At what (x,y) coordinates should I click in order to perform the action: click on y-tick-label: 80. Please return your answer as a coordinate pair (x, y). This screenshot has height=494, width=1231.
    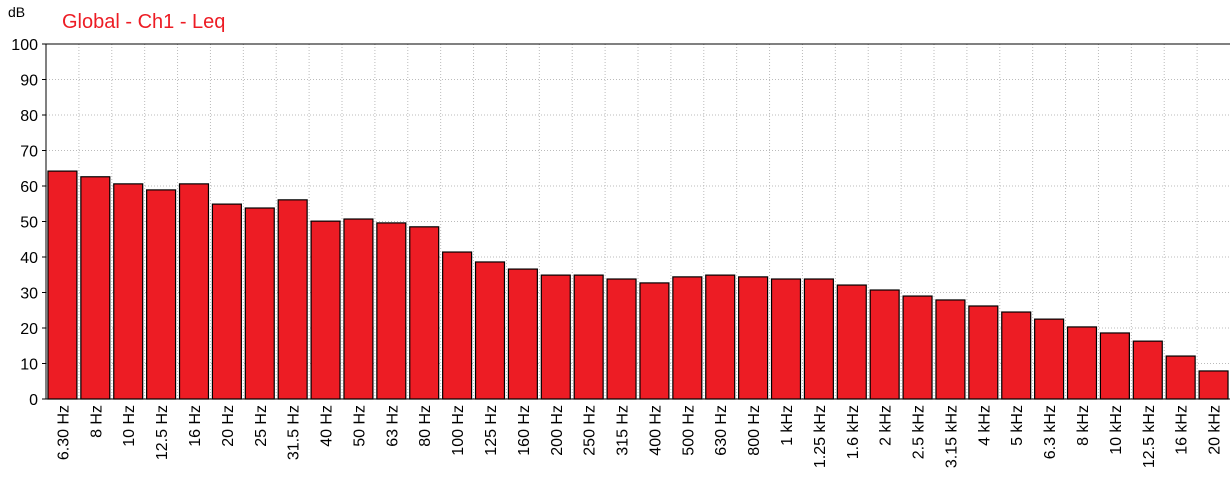
    Looking at the image, I should click on (29, 116).